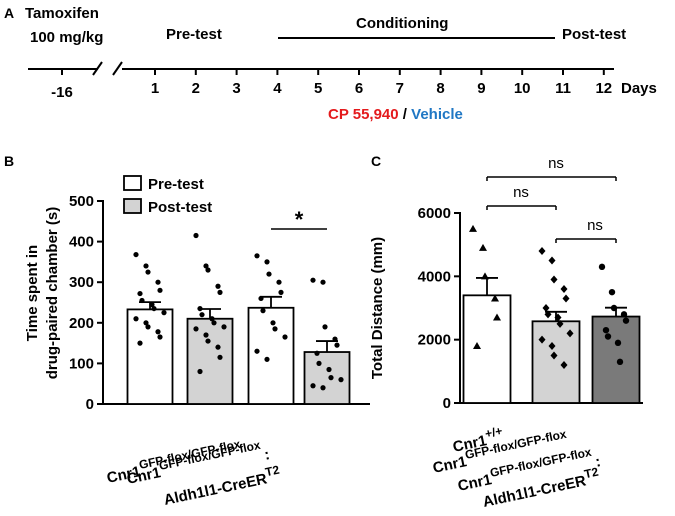  Describe the element at coordinates (447, 403) in the screenshot. I see `c-y-tick-label: 0` at that location.